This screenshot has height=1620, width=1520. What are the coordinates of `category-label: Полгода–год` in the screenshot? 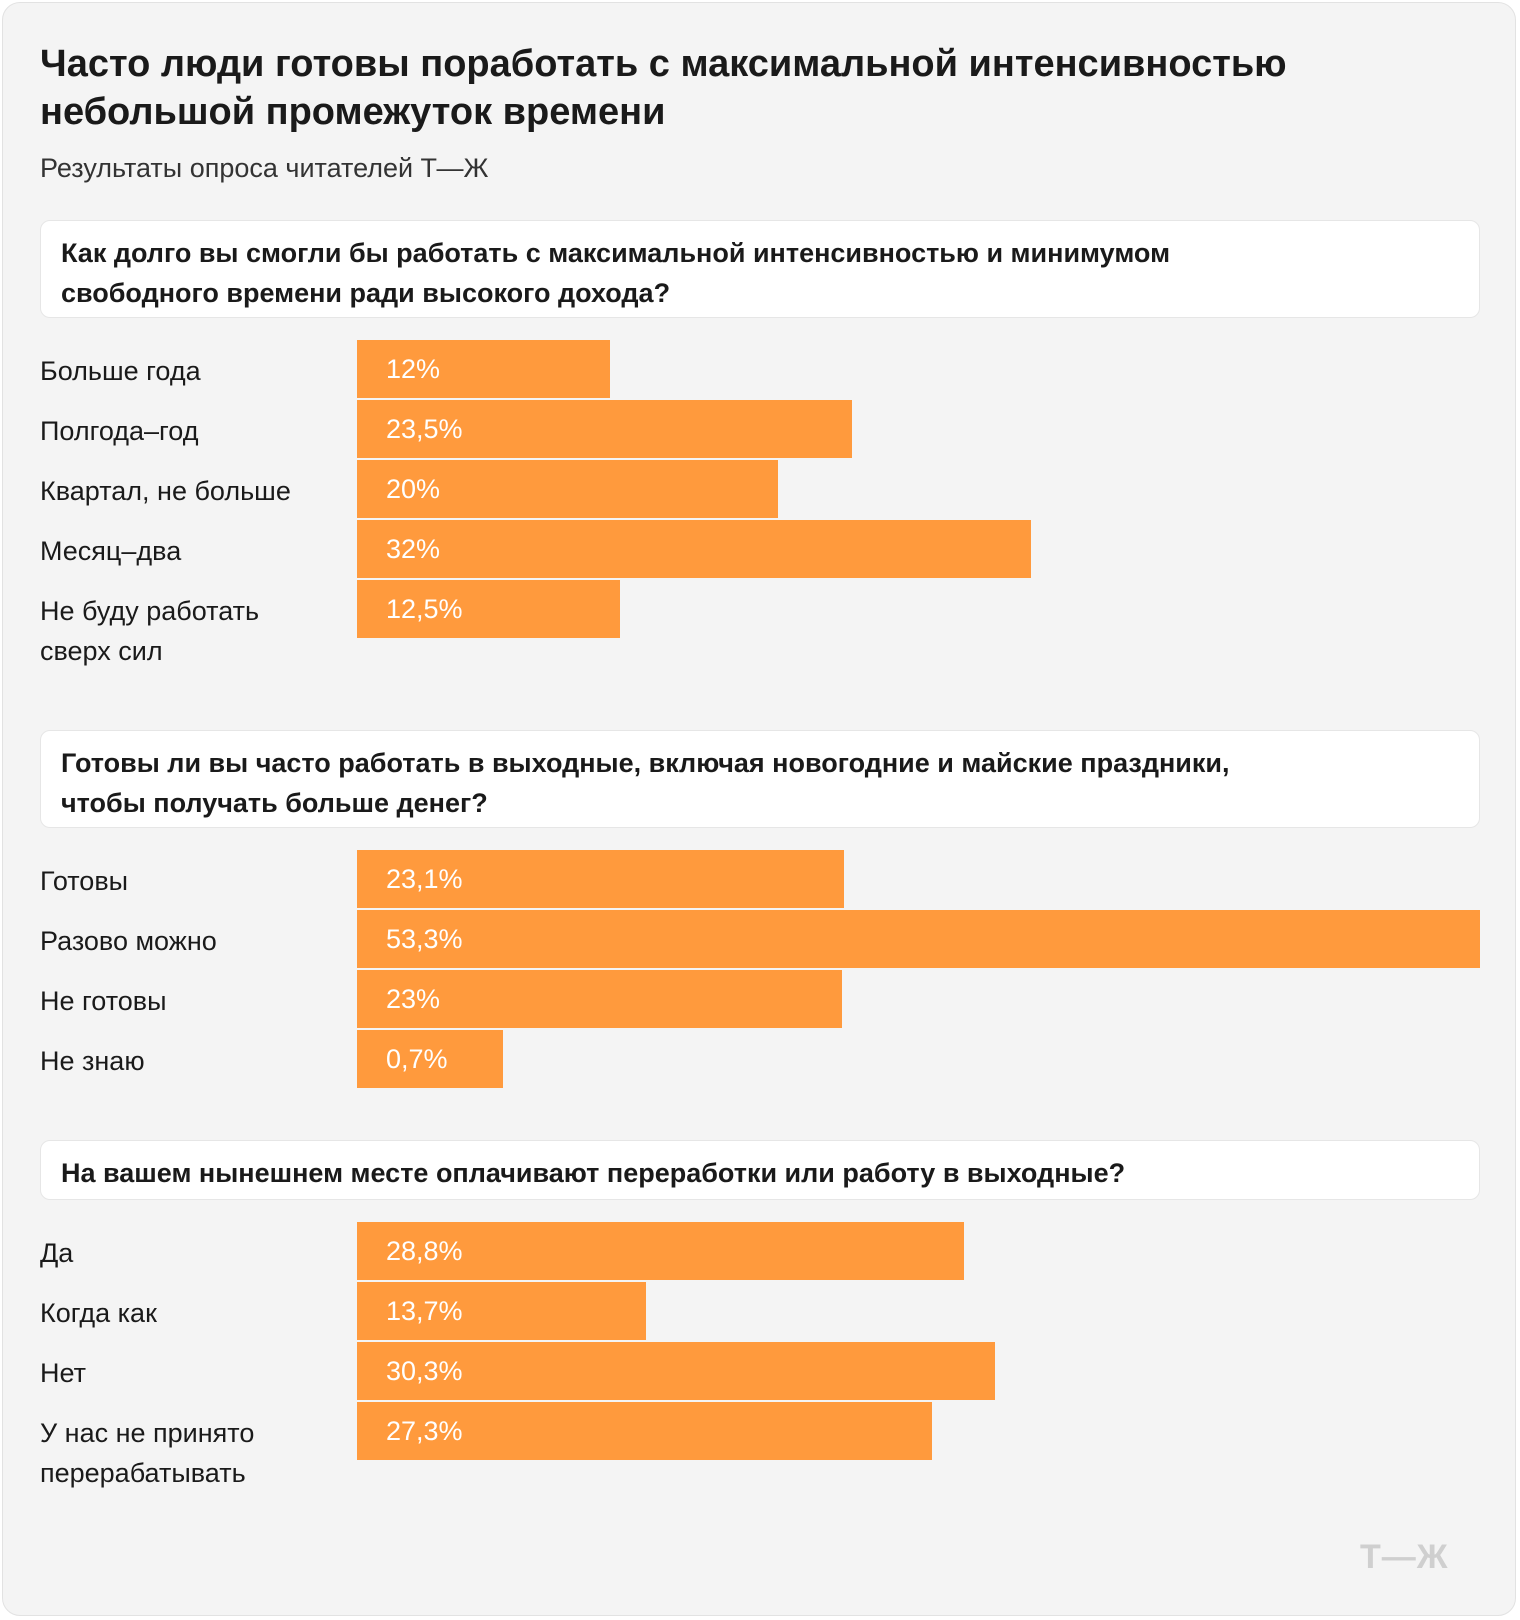 It's located at (119, 431).